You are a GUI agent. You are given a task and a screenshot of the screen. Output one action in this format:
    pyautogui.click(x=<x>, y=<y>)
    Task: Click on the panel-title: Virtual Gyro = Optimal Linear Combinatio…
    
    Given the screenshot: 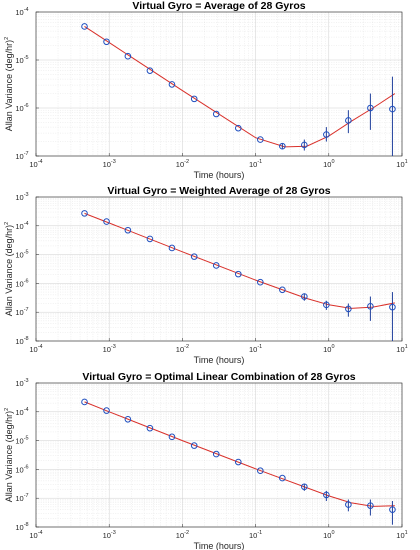 What is the action you would take?
    pyautogui.click(x=218, y=377)
    